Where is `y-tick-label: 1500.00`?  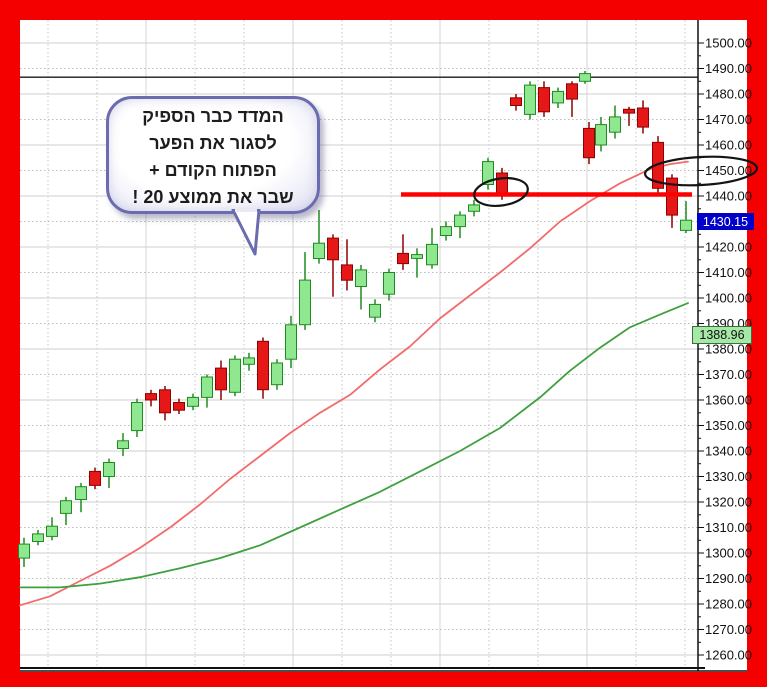 y-tick-label: 1500.00 is located at coordinates (728, 43).